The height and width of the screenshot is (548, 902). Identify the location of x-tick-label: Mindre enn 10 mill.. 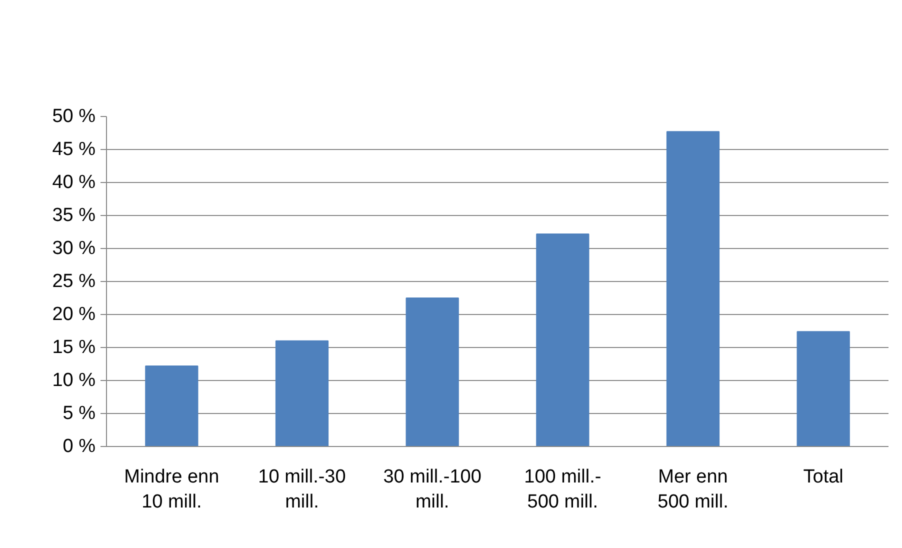
(172, 489).